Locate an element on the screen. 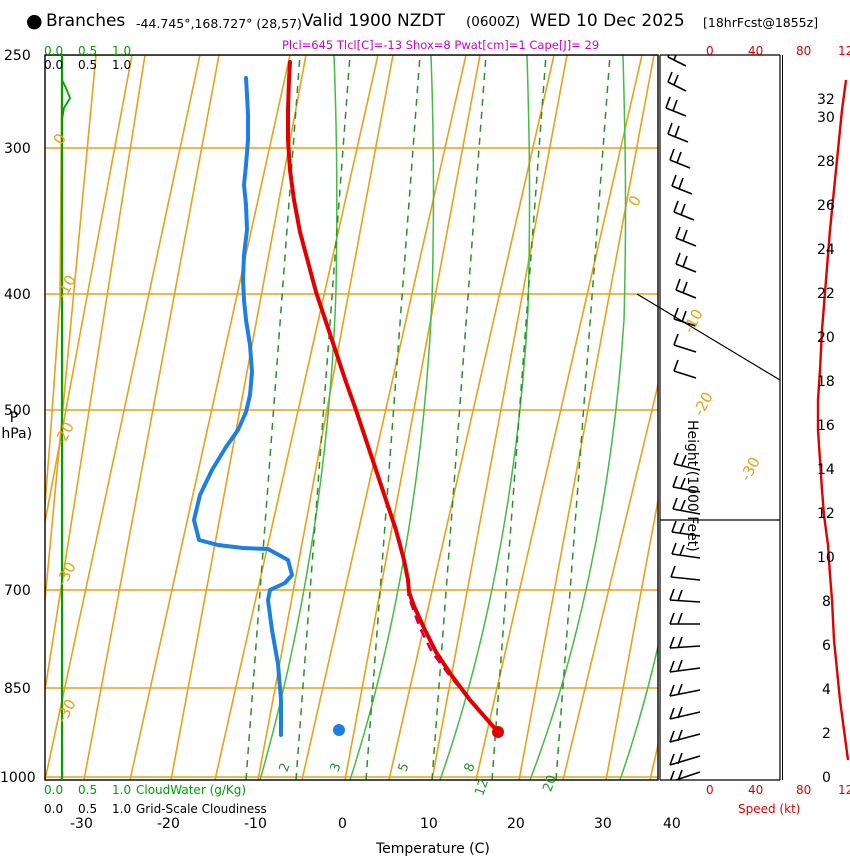 Image resolution: width=850 pixels, height=860 pixels. temp-tick--20: -20 is located at coordinates (168, 824).